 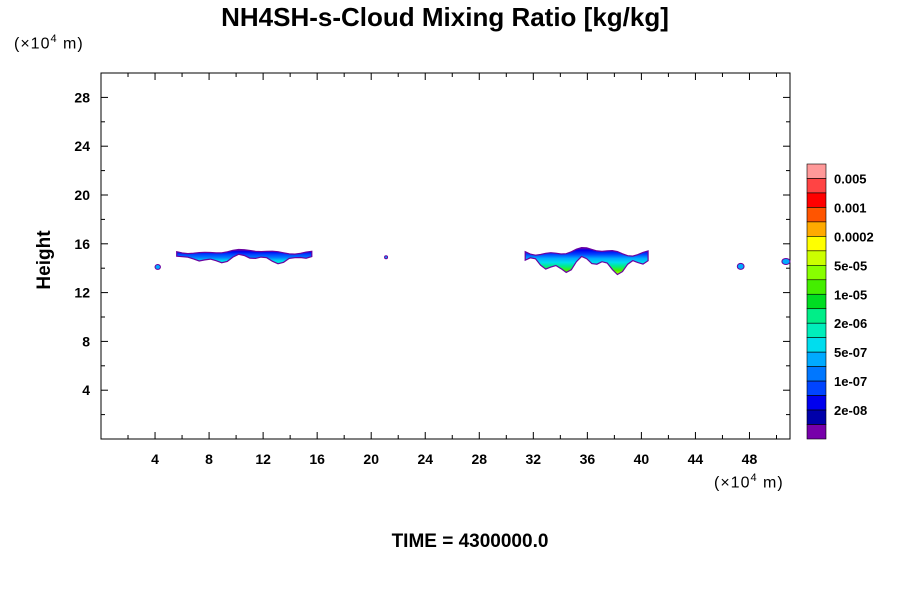 What do you see at coordinates (850, 294) in the screenshot?
I see `legend-label: 1e-05` at bounding box center [850, 294].